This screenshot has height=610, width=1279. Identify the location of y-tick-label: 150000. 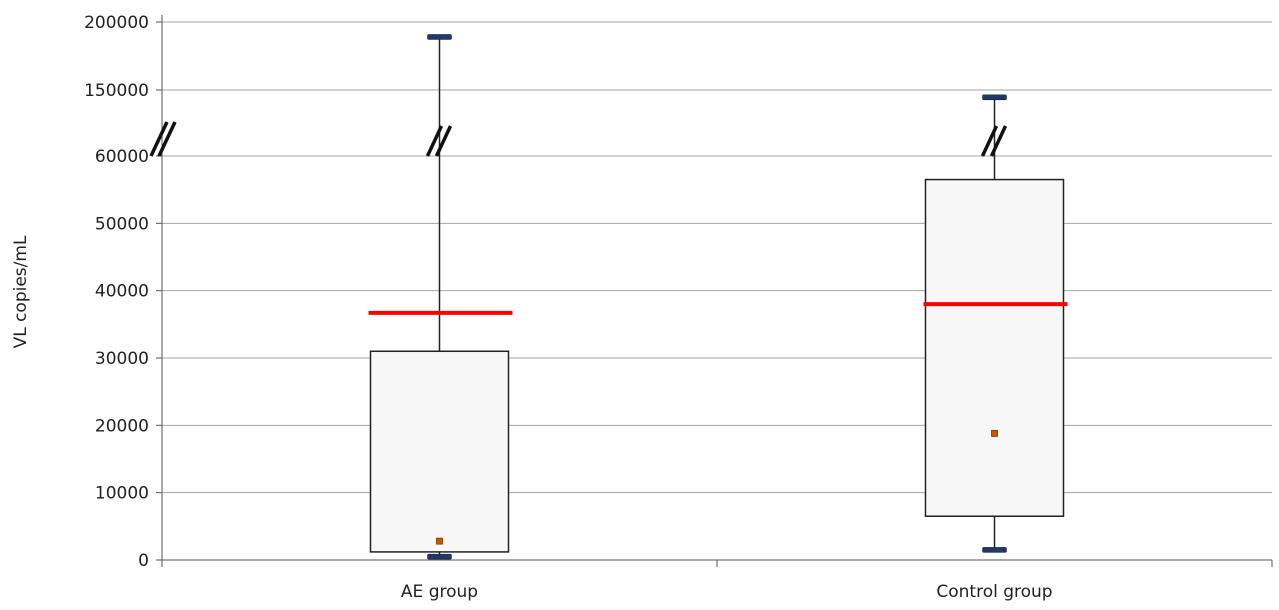
(116, 91).